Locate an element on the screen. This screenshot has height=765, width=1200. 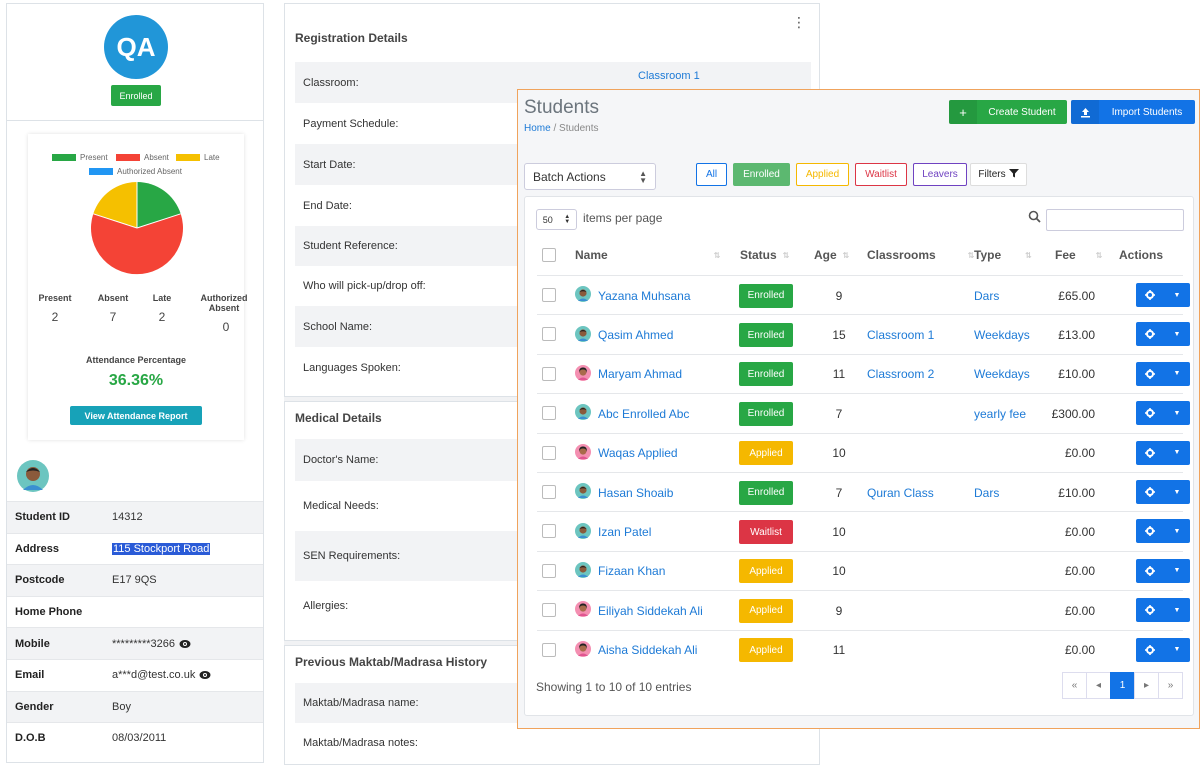
history-title: Previous Maktab/Madrasa History is located at coordinates (391, 662).